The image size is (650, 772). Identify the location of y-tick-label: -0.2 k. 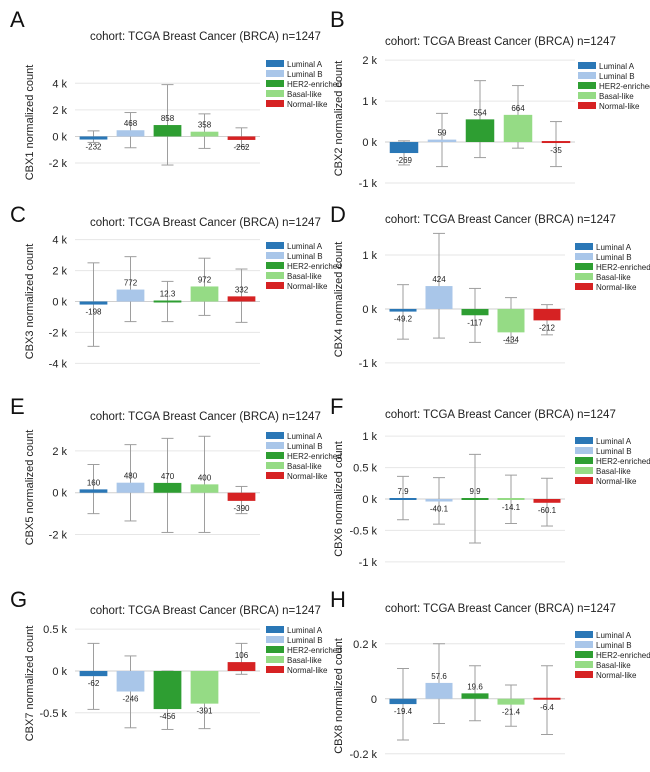
(363, 755).